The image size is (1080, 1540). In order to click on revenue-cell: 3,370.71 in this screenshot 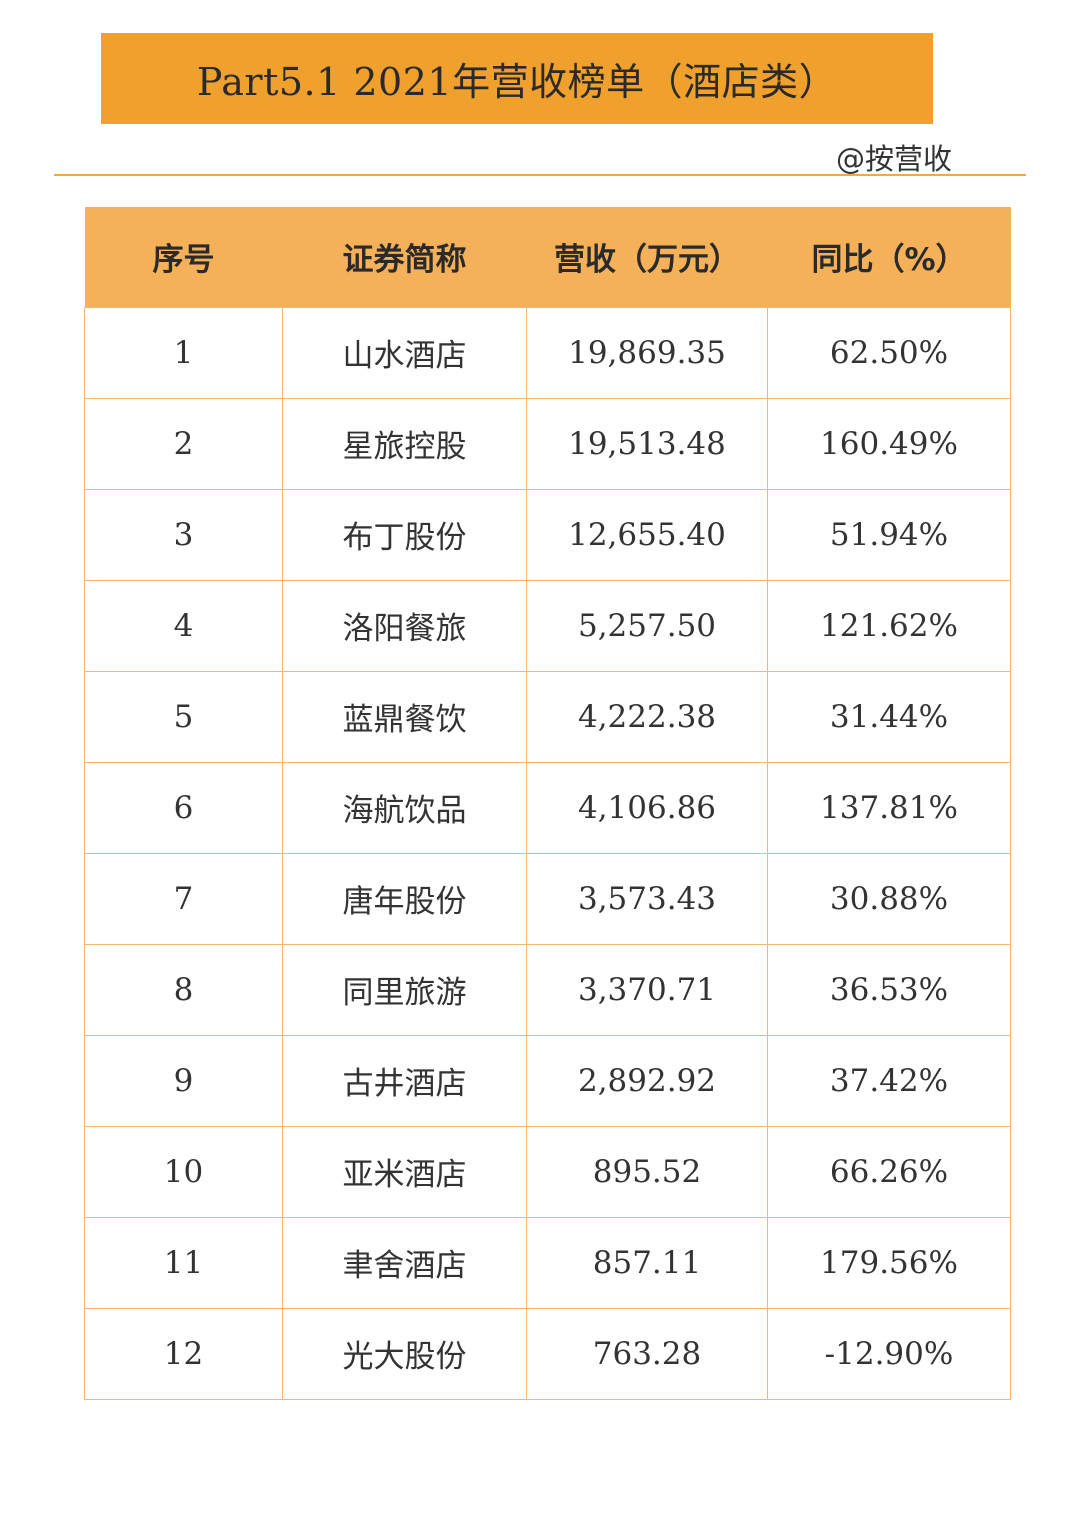, I will do `click(647, 989)`.